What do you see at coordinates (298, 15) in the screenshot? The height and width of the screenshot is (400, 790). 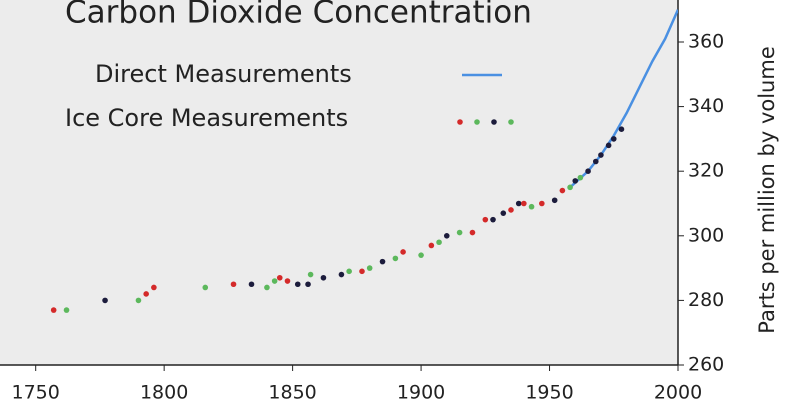 I see `chart-title: Carbon Dioxide Concentration` at bounding box center [298, 15].